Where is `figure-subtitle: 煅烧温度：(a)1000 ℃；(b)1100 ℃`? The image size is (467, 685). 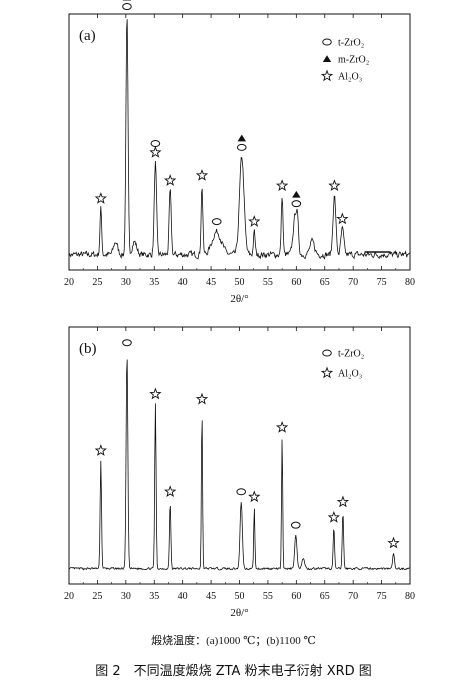 figure-subtitle: 煅烧温度：(a)1000 ℃；(b)1100 ℃ is located at coordinates (233, 641).